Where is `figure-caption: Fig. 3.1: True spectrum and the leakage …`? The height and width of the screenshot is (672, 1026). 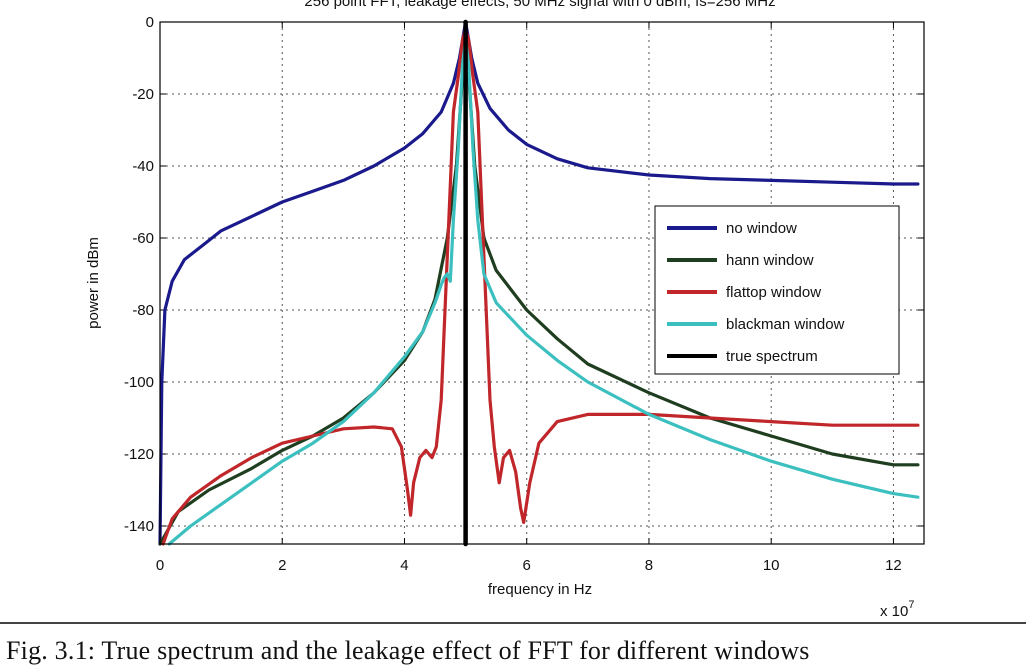 figure-caption: Fig. 3.1: True spectrum and the leakage … is located at coordinates (408, 650).